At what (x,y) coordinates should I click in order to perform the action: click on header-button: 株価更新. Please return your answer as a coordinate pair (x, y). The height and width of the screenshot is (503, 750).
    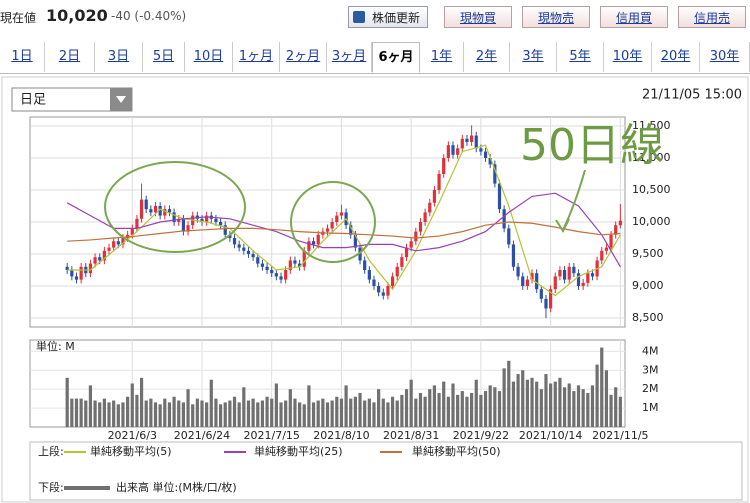
    Looking at the image, I should click on (388, 17).